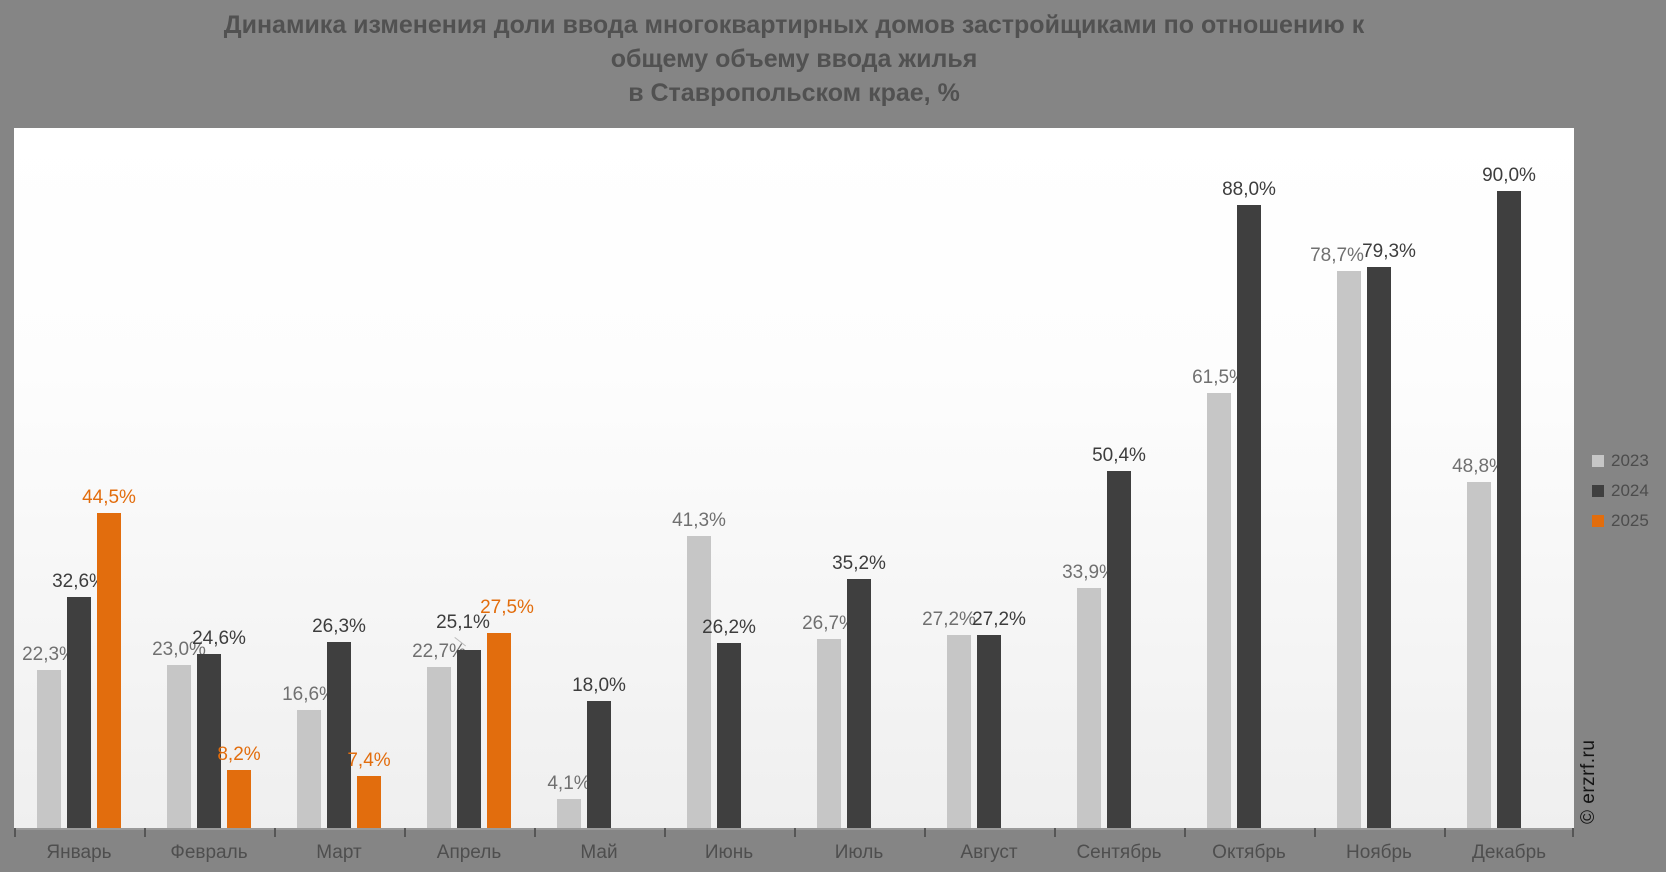 Image resolution: width=1666 pixels, height=872 pixels. I want to click on bar-2024-Июль, so click(859, 703).